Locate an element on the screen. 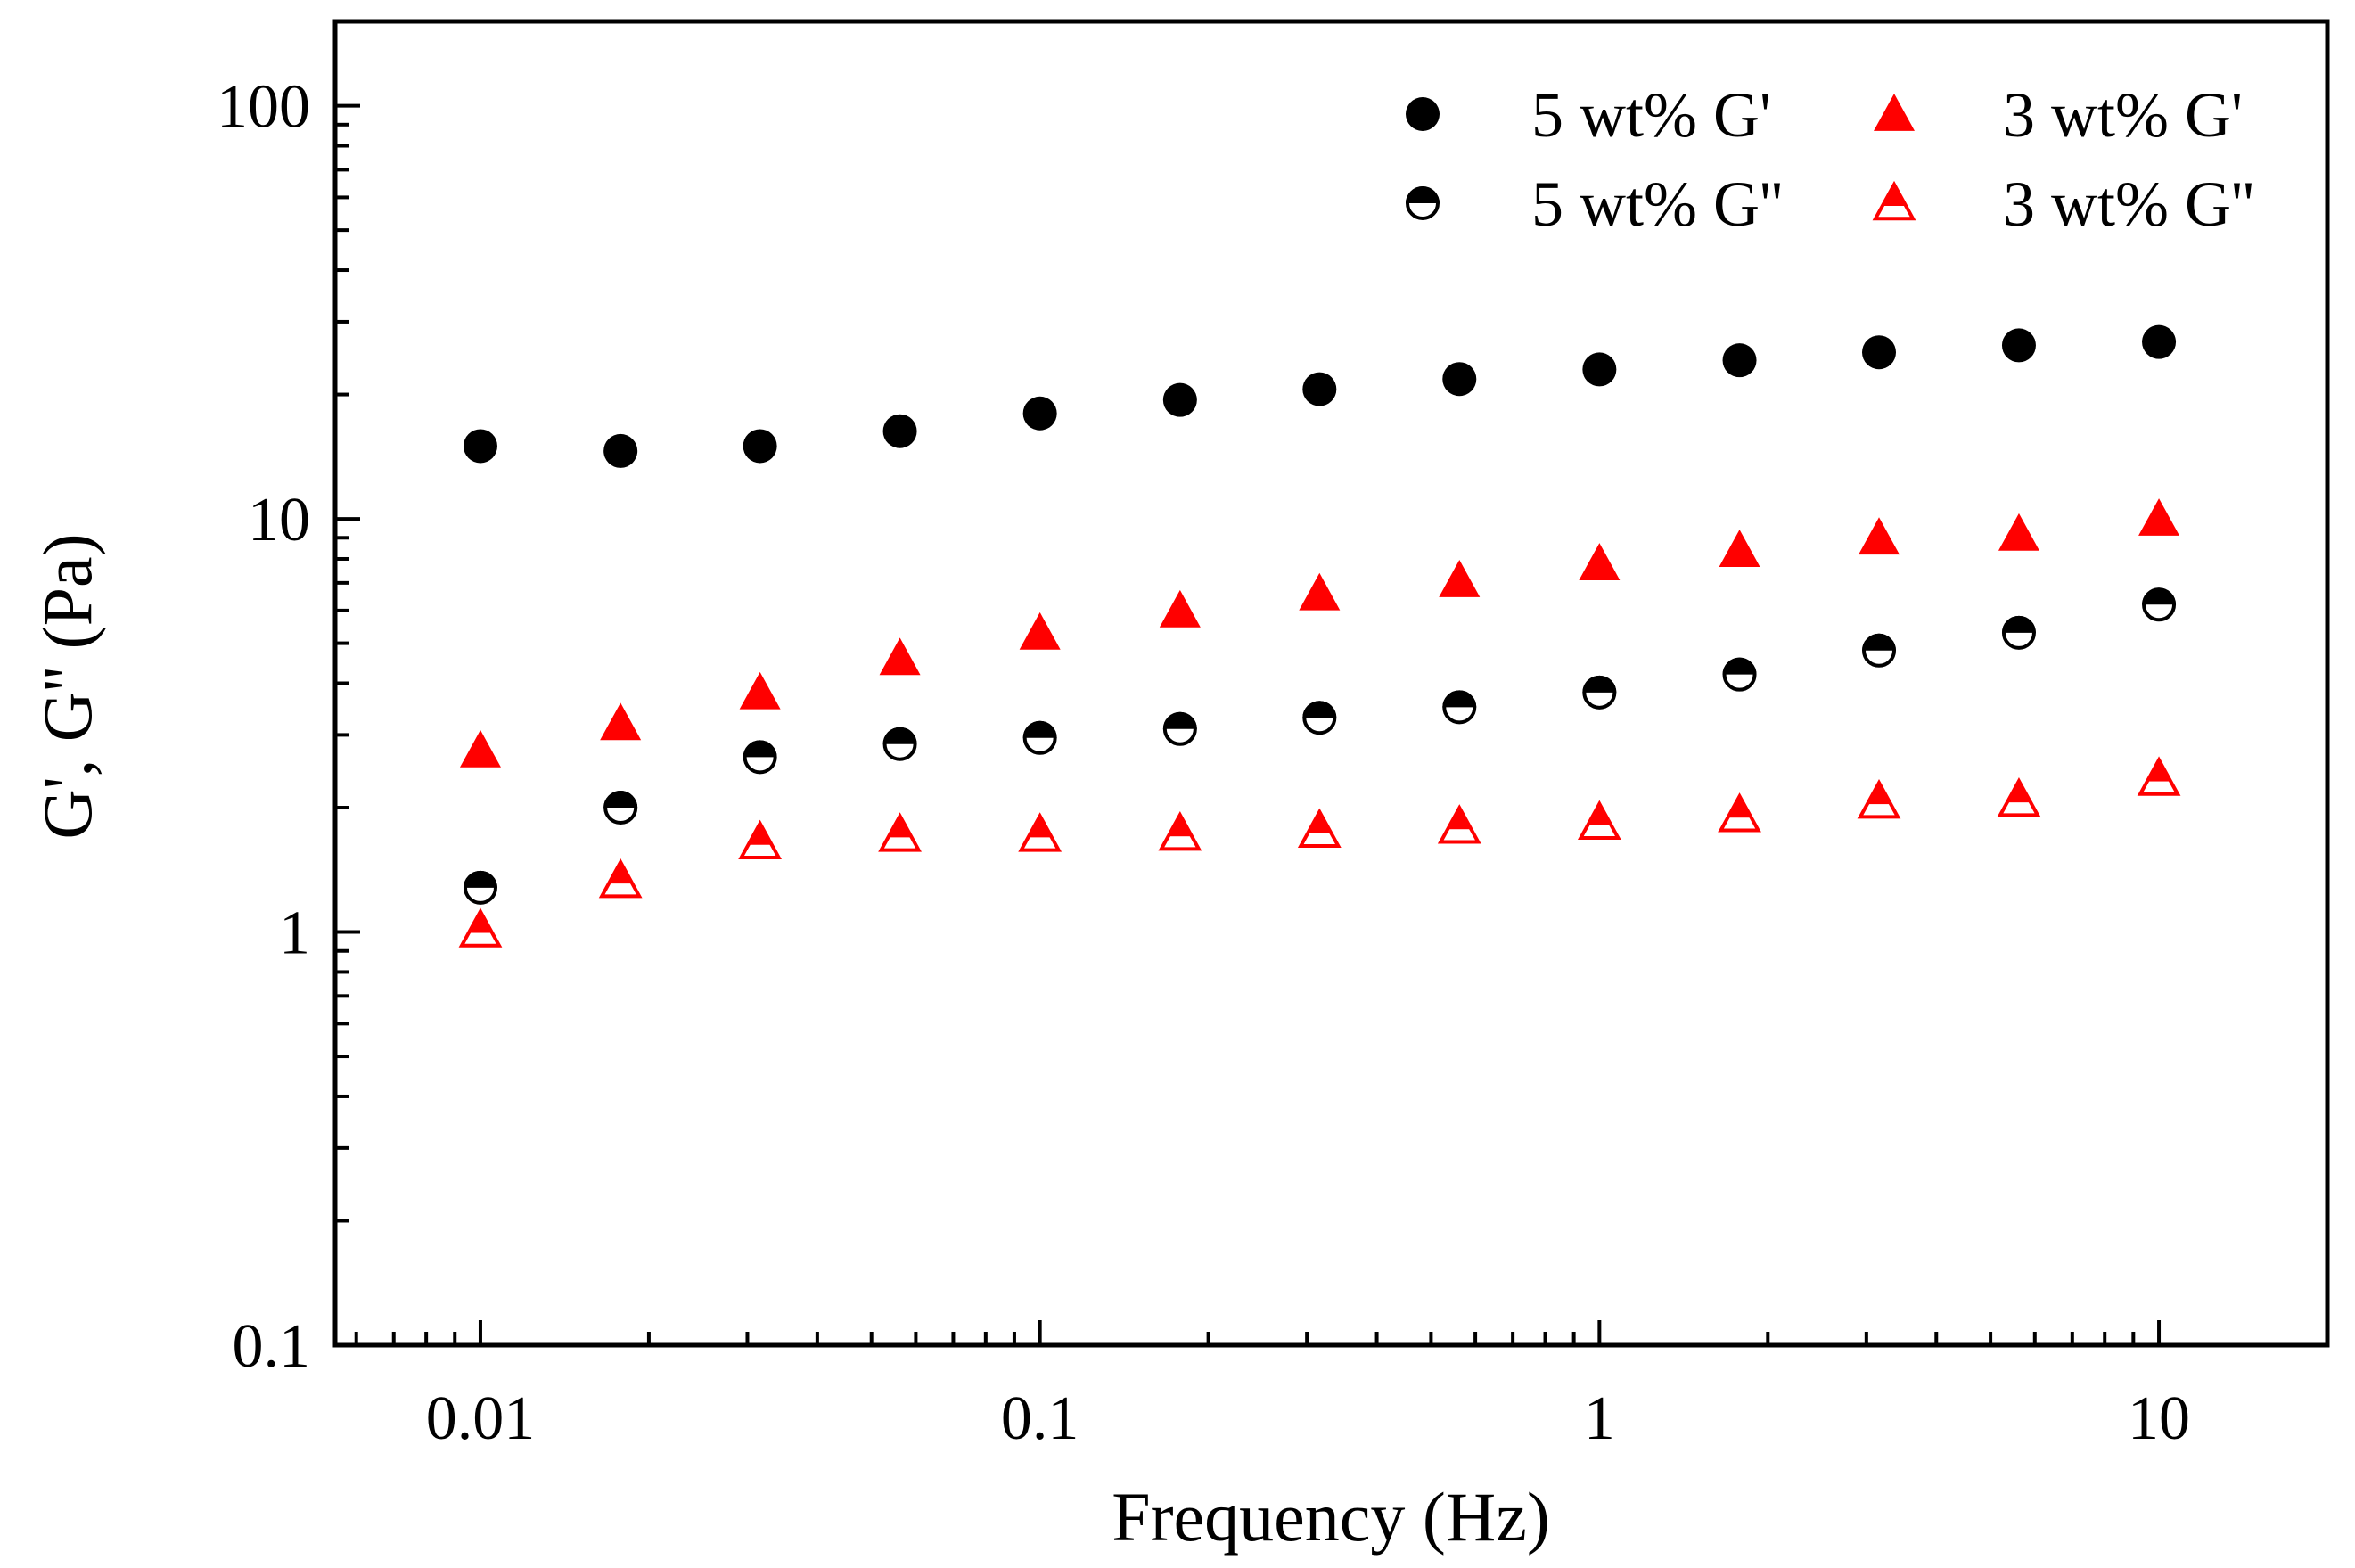 The height and width of the screenshot is (1568, 2355). legend-label: 5 wt% G' is located at coordinates (1651, 115).